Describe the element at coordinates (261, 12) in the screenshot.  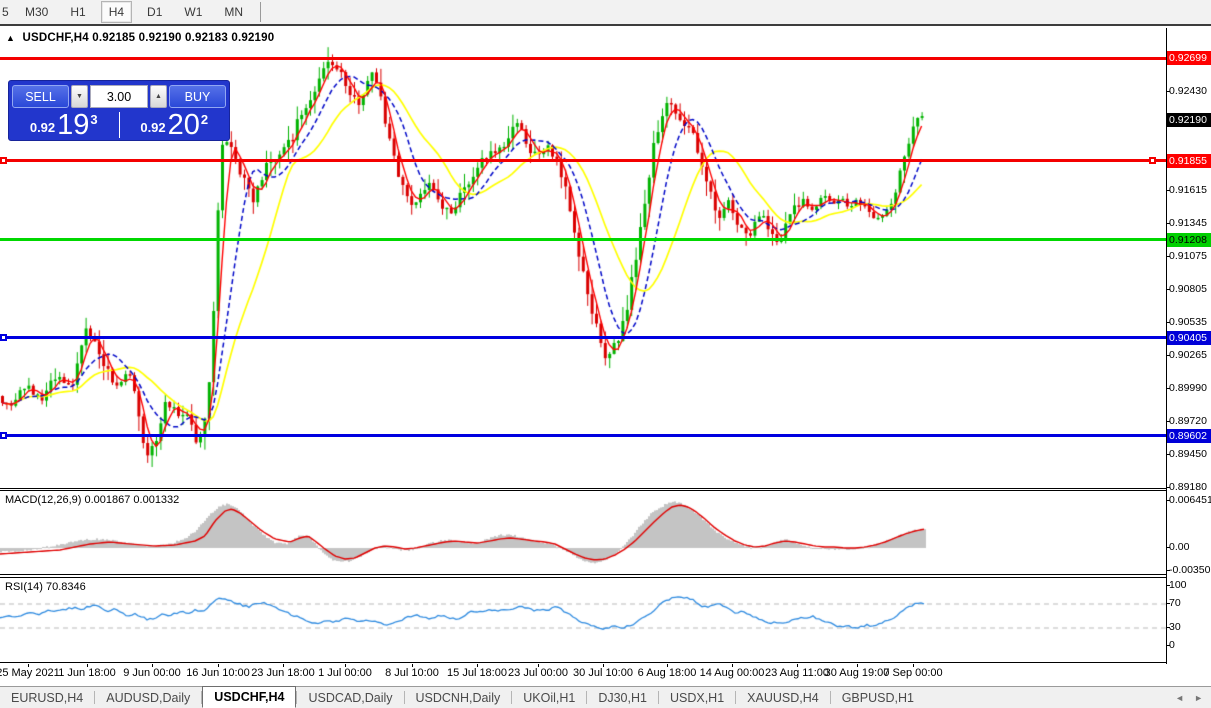
I see `toolbar-separator` at that location.